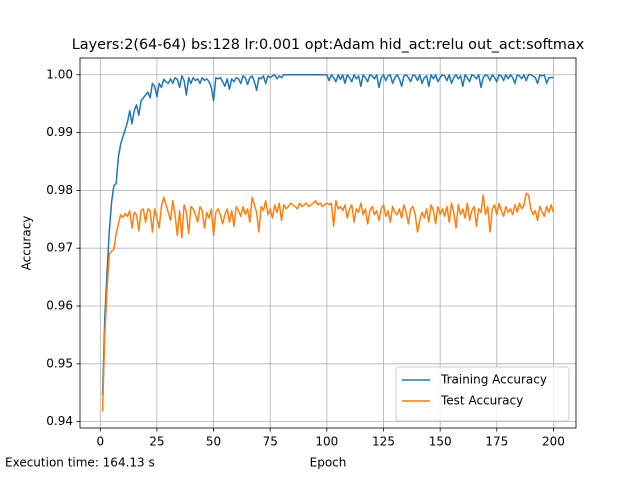 The width and height of the screenshot is (640, 480). I want to click on legend-box, so click(482, 394).